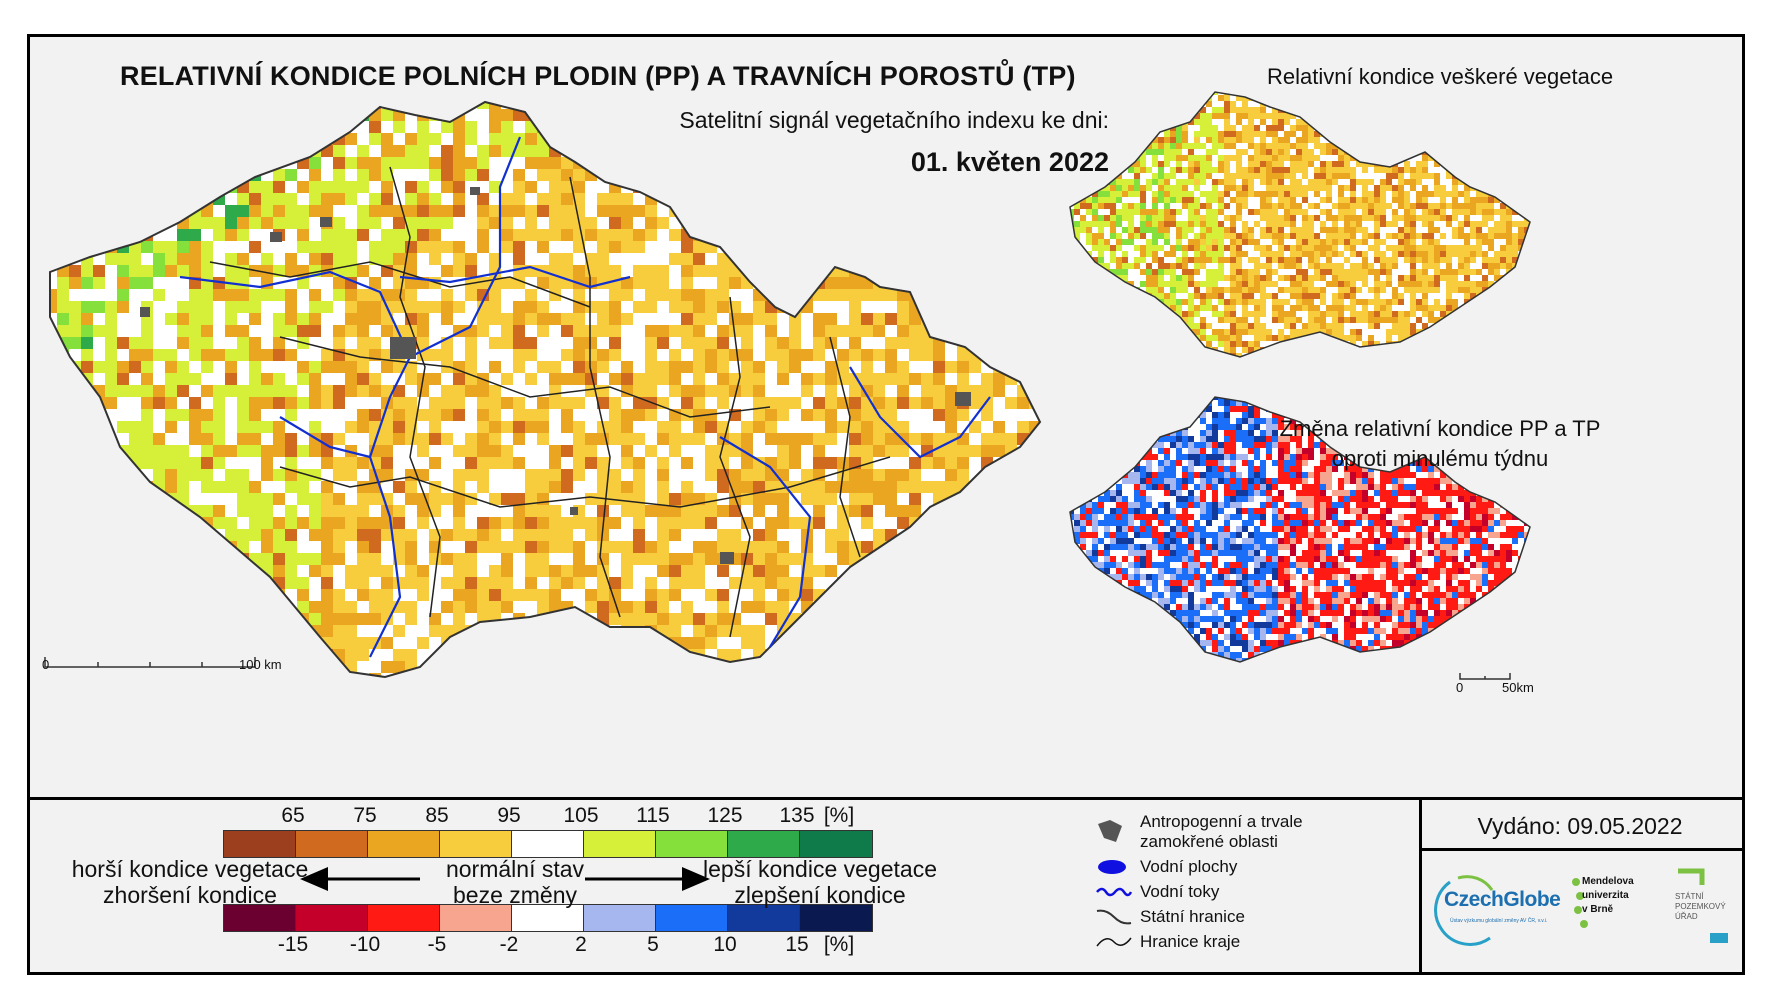  I want to click on legend-better: lepší kondice vegetace zlepšení kondice, so click(820, 882).